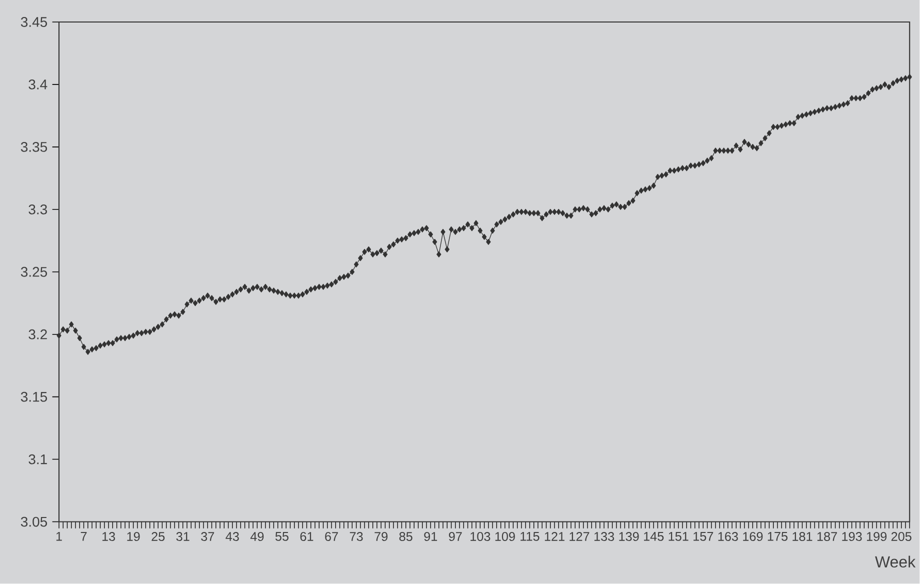  Describe the element at coordinates (307, 537) in the screenshot. I see `x-tick-label: 61` at that location.